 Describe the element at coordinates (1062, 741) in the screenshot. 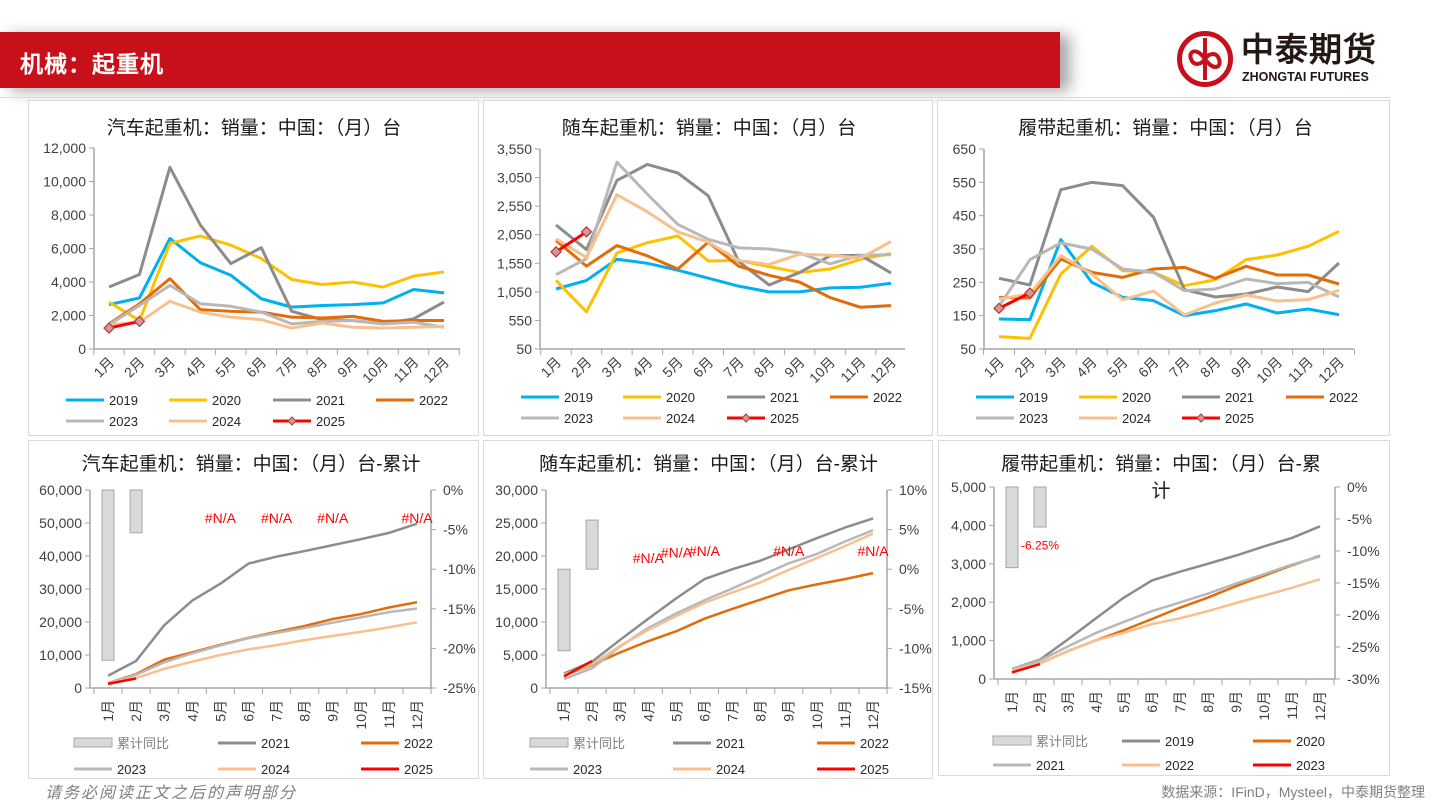

I see `legend-label: 累计同比` at that location.